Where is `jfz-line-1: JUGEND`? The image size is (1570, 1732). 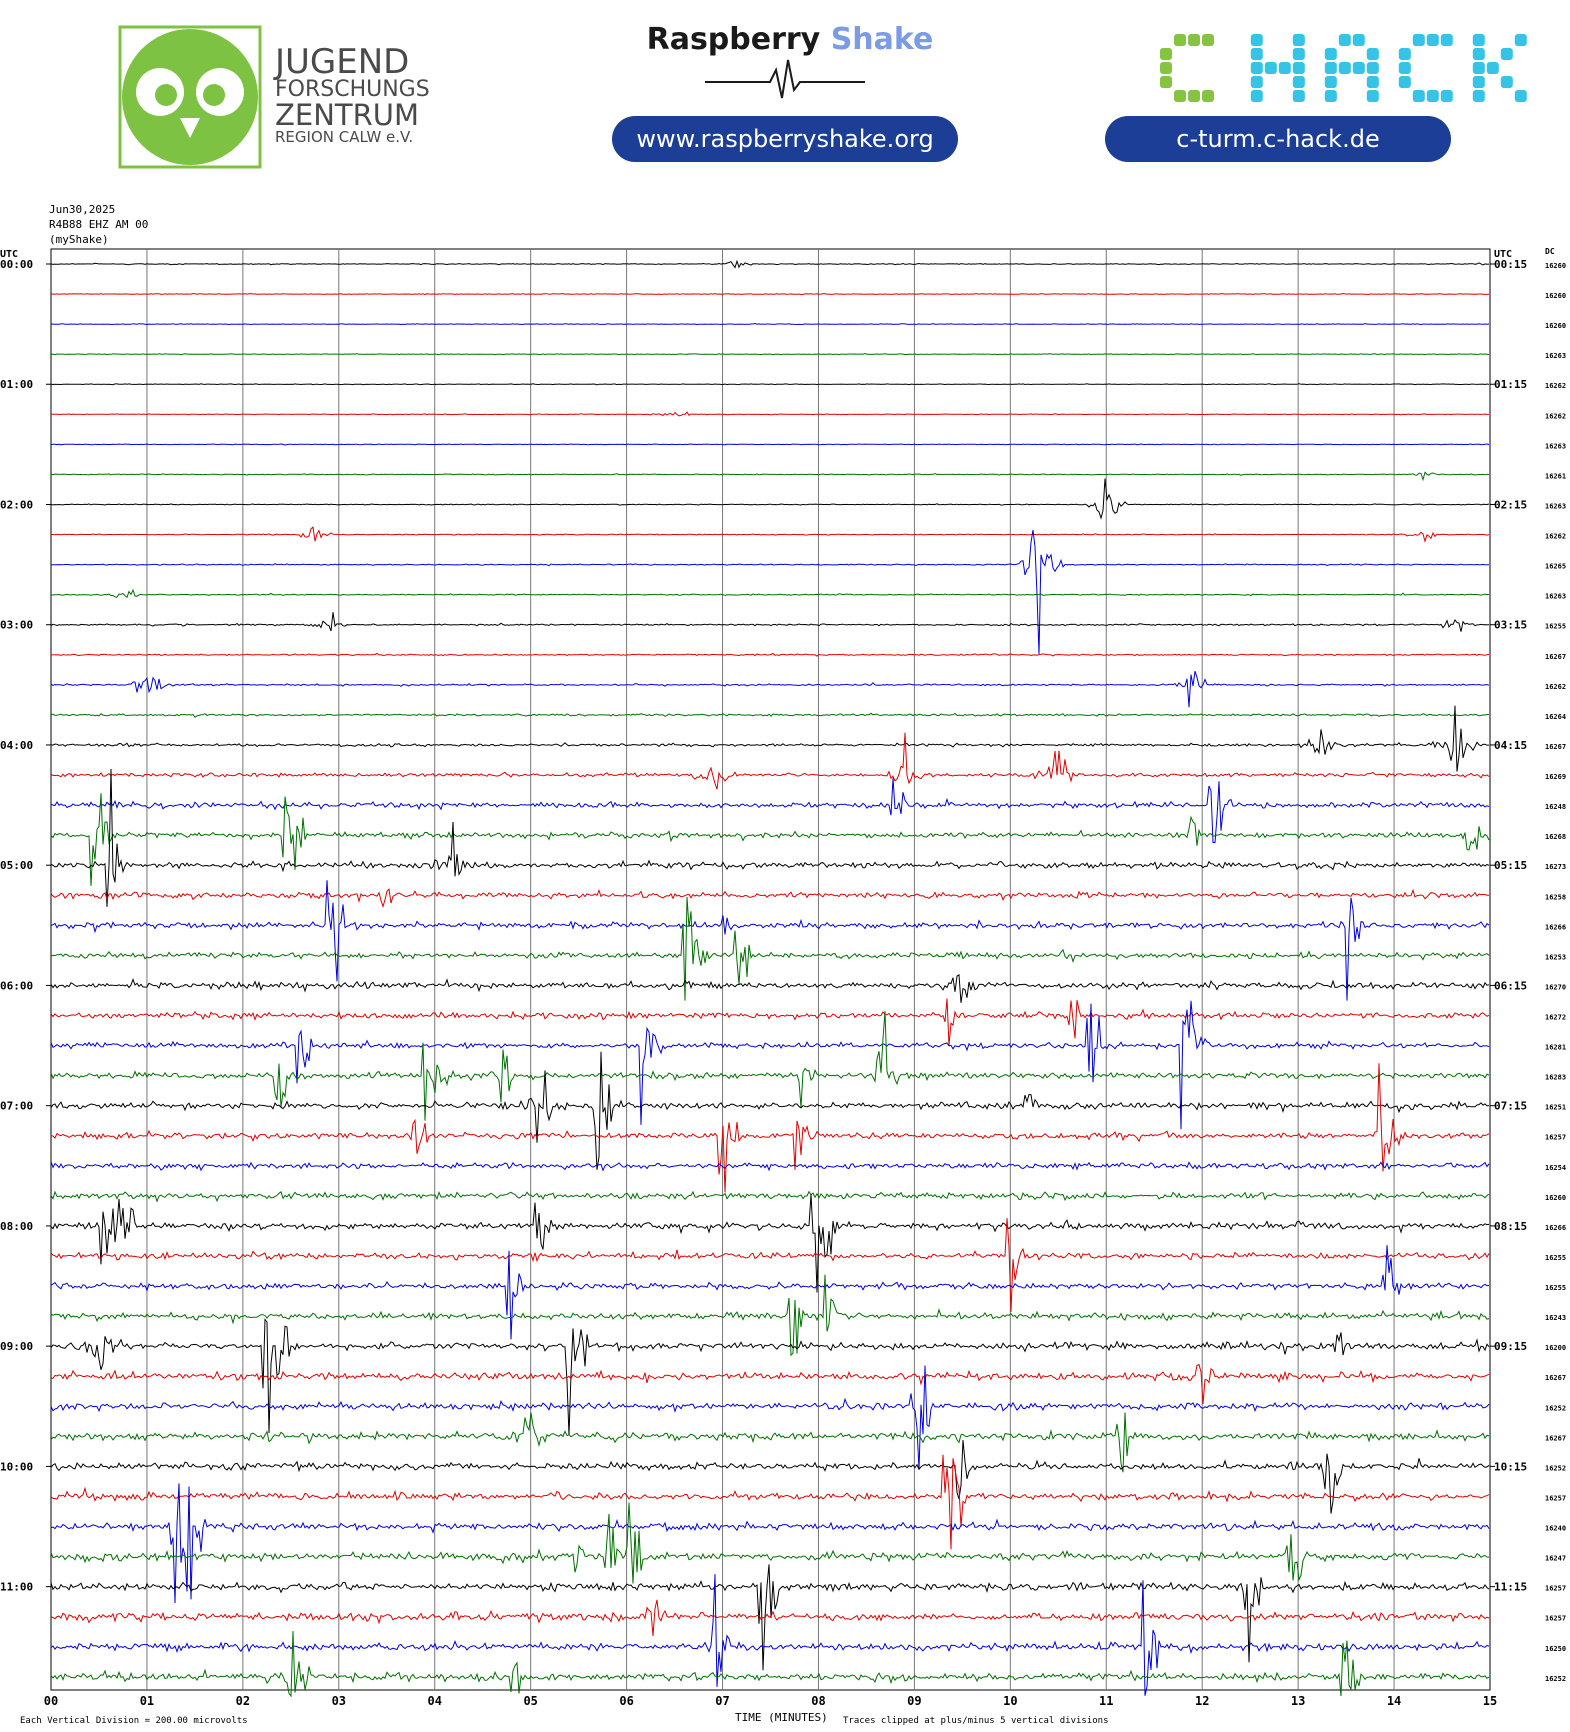
jfz-line-1: JUGEND is located at coordinates (342, 62).